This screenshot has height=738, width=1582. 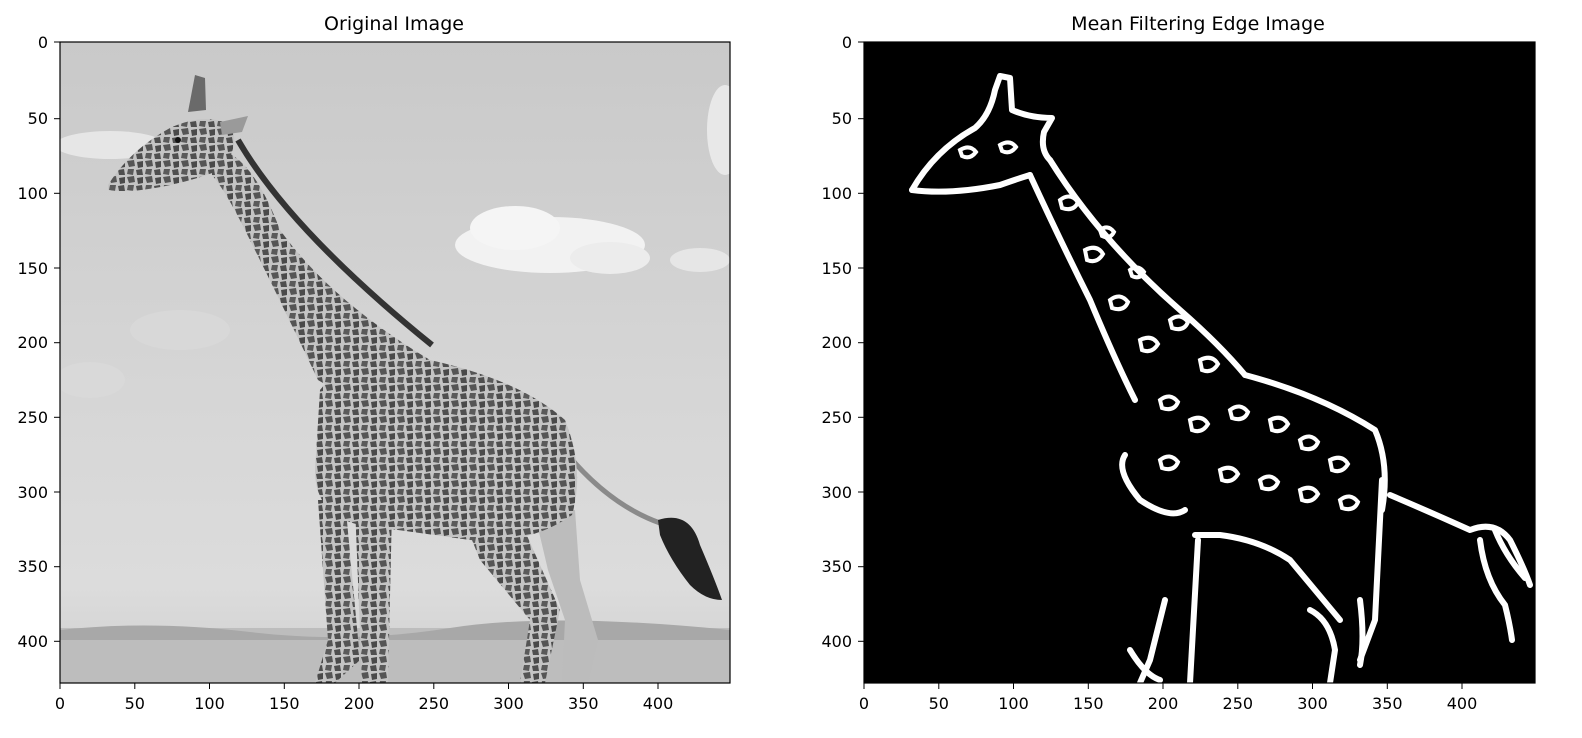 I want to click on panel-title: Original Image, so click(x=394, y=24).